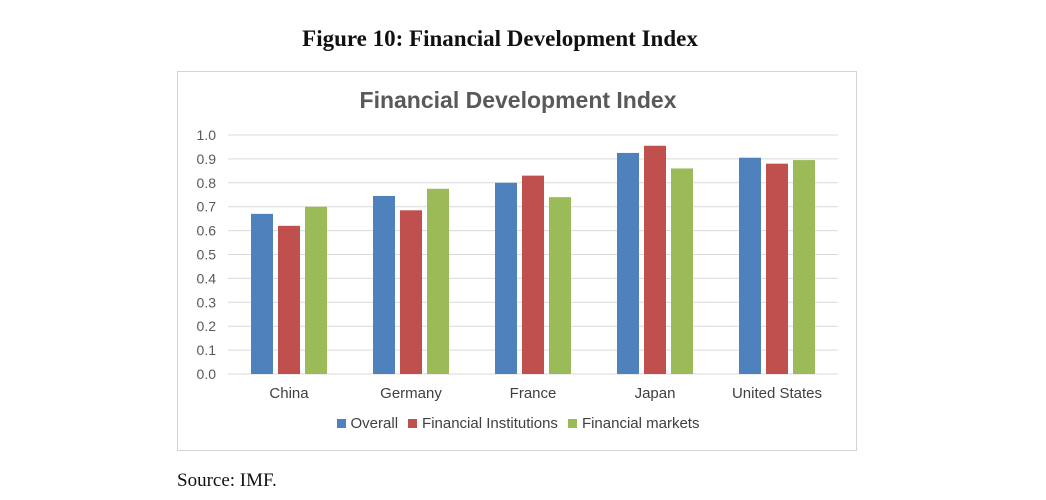 The image size is (1046, 500). I want to click on y-tick-label: 0.8, so click(207, 183).